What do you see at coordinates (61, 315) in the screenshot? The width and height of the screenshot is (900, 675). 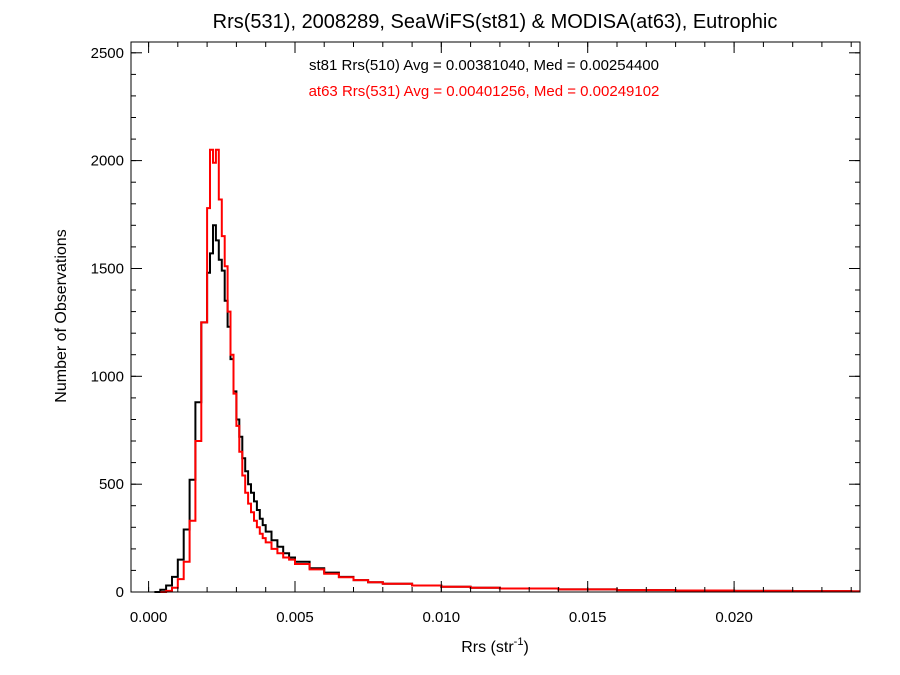 I see `y-axis-label: Number of Observations` at bounding box center [61, 315].